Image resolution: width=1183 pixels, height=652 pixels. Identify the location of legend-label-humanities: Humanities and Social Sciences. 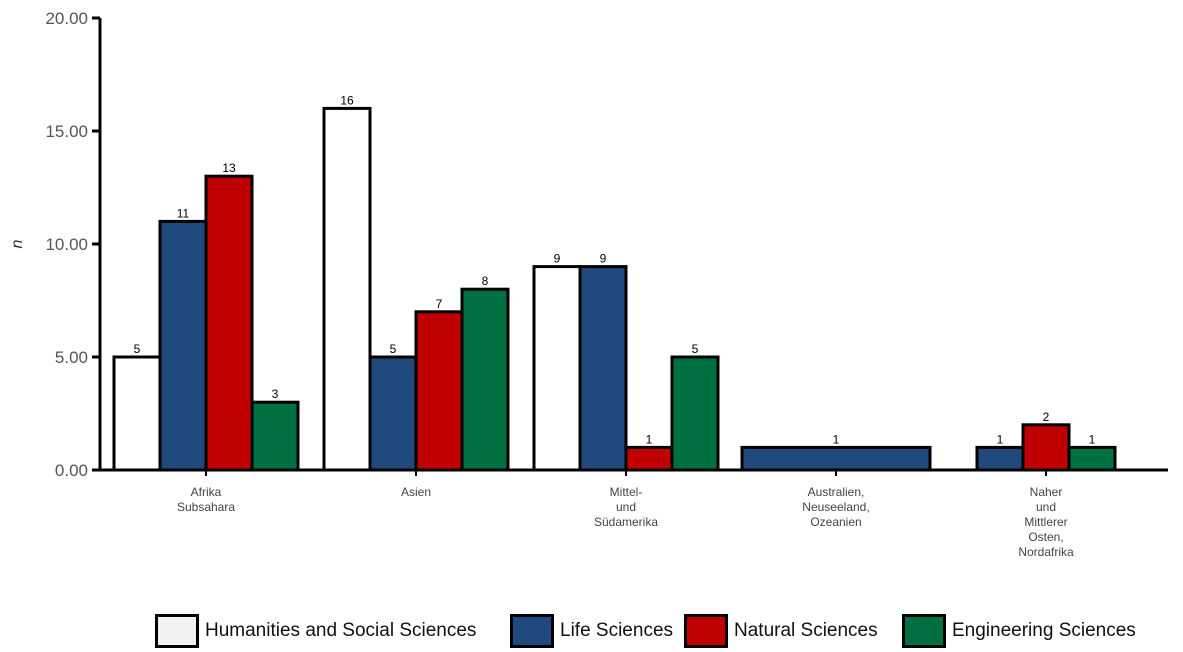
(341, 630).